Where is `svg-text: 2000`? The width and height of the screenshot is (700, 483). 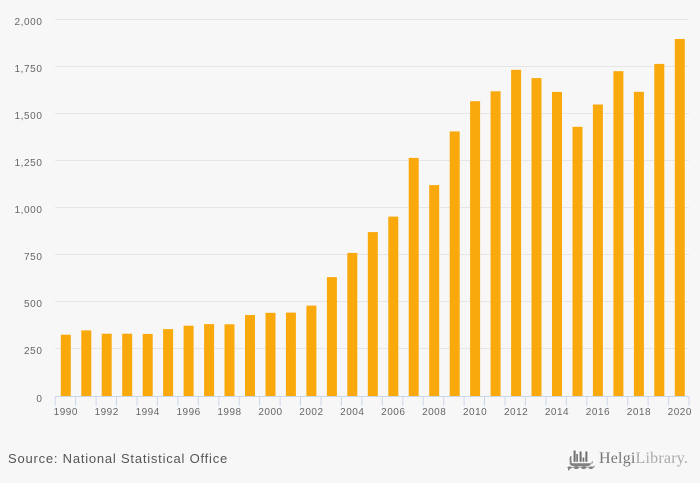 svg-text: 2000 is located at coordinates (270, 412).